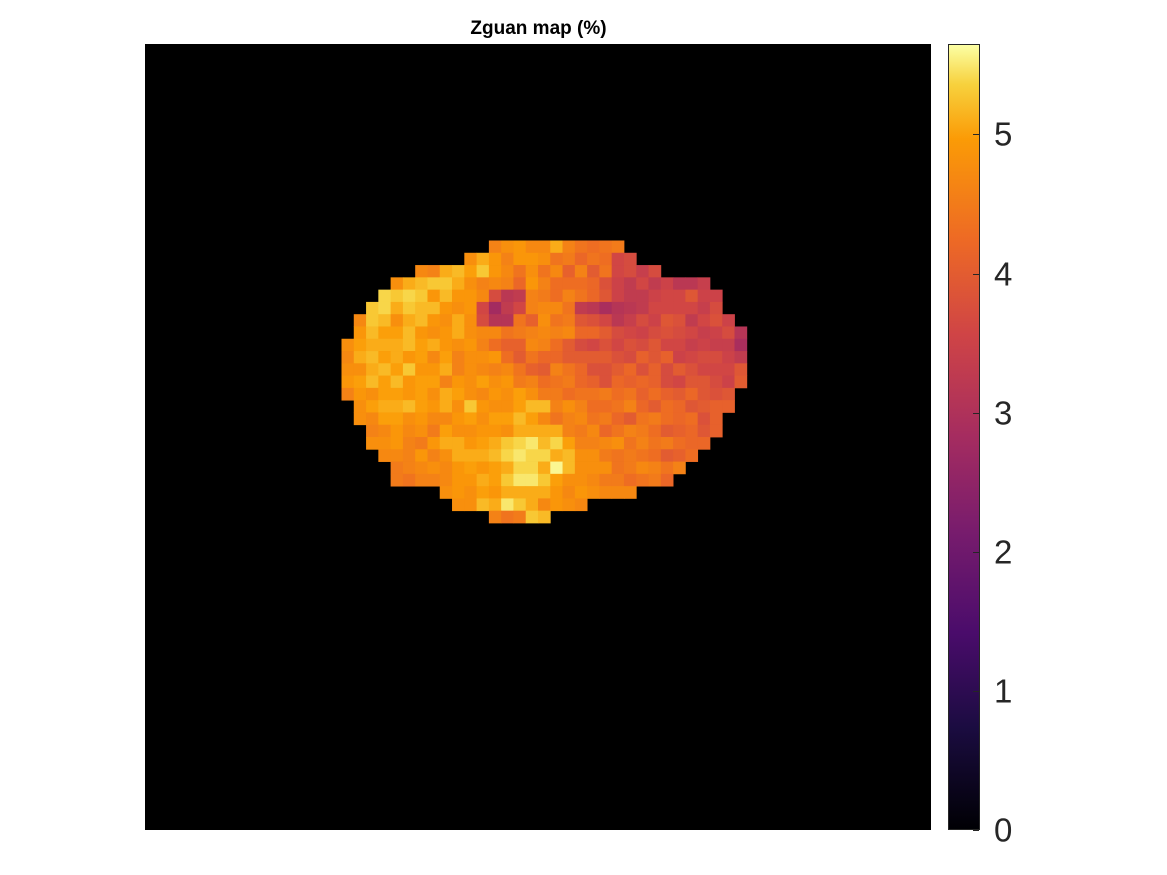 This screenshot has width=1167, height=875. Describe the element at coordinates (964, 437) in the screenshot. I see `colorbar` at that location.